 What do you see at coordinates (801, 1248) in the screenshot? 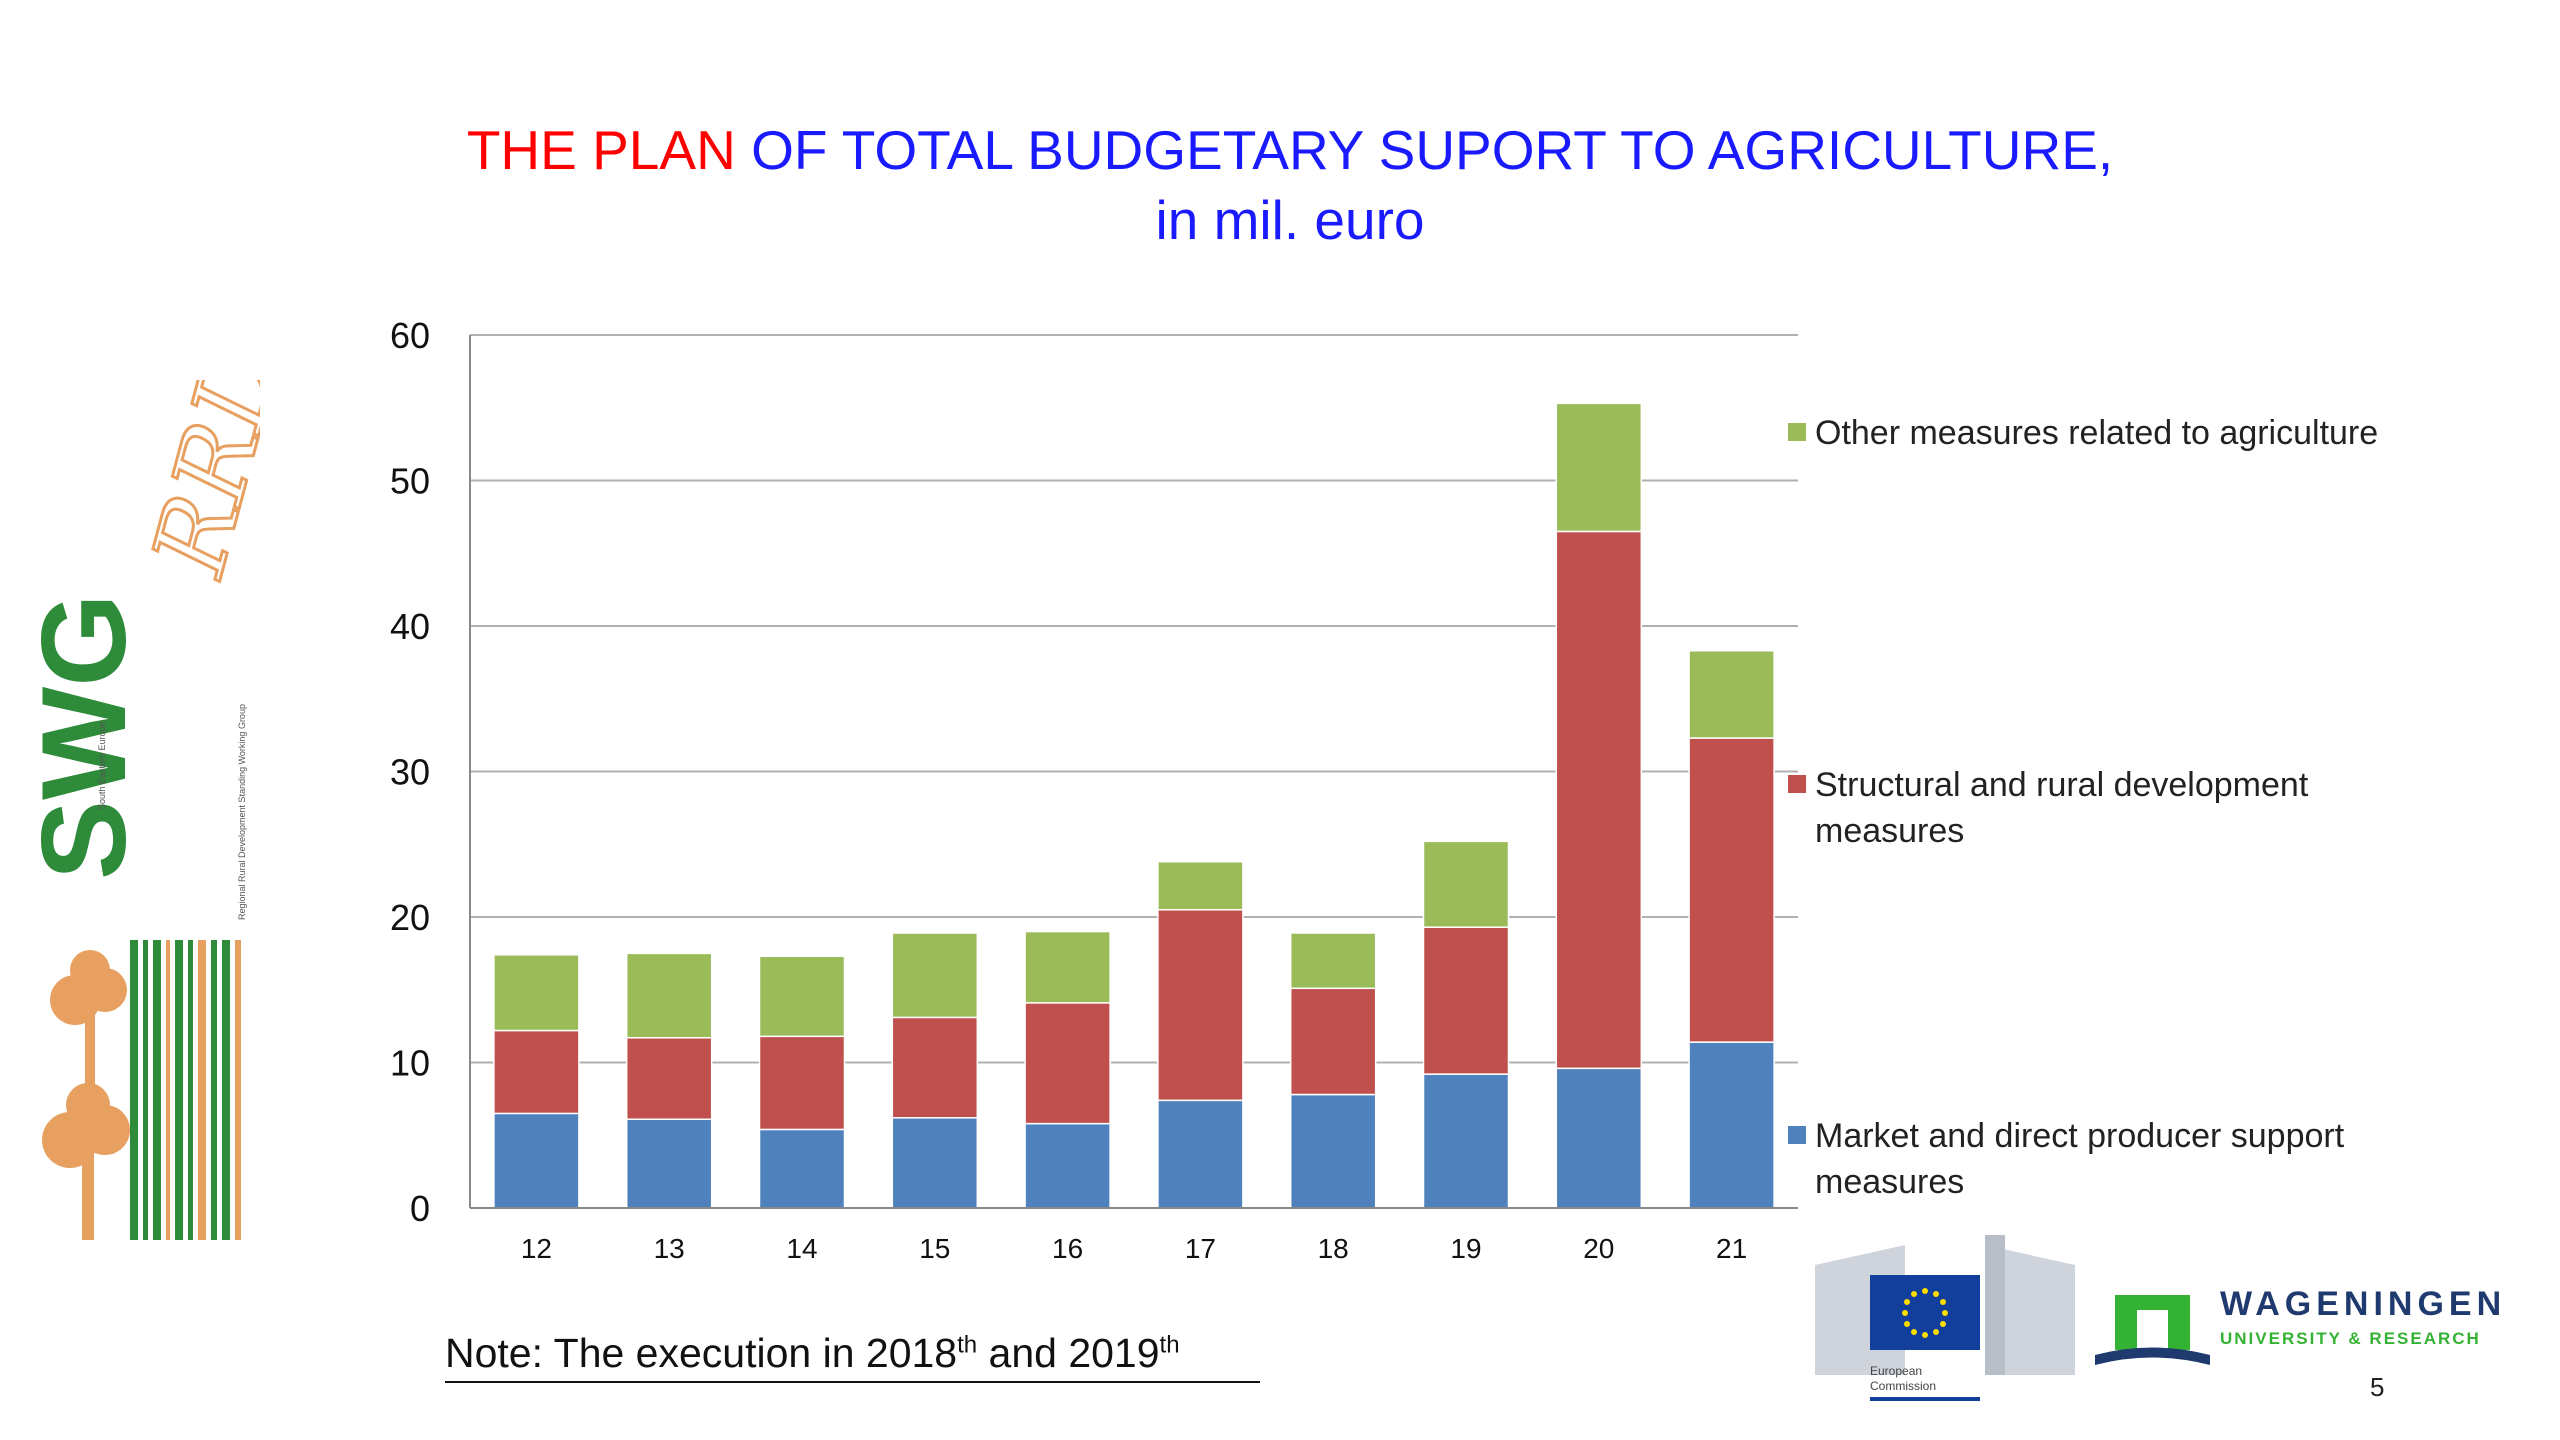
I see `x-tick-label: 14` at bounding box center [801, 1248].